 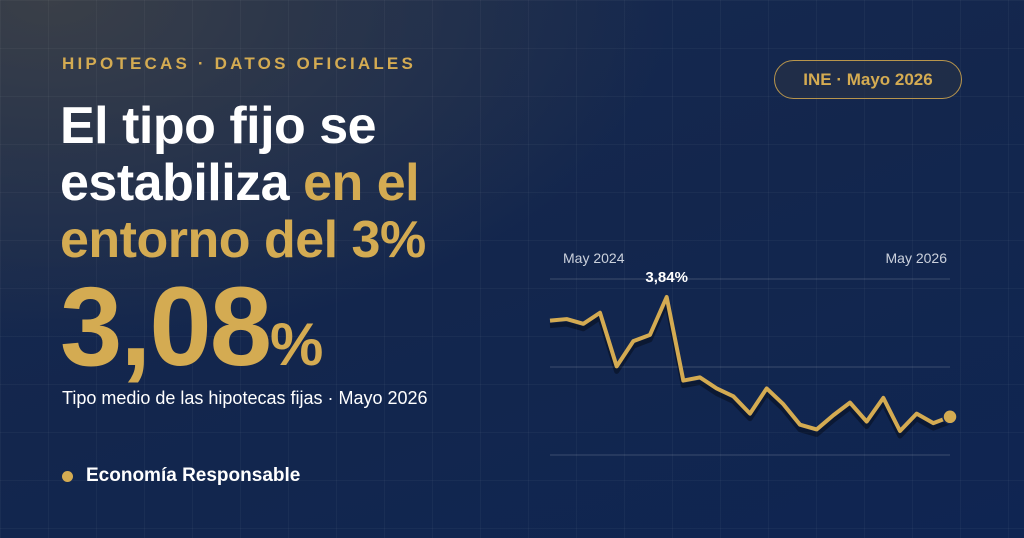 What do you see at coordinates (666, 277) in the screenshot?
I see `value-label: 3,84%` at bounding box center [666, 277].